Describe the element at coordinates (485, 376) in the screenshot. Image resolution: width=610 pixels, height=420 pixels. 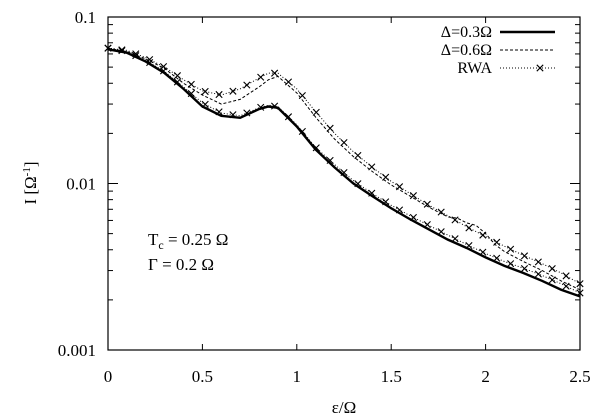
I see `x-tick-label: 2` at that location.